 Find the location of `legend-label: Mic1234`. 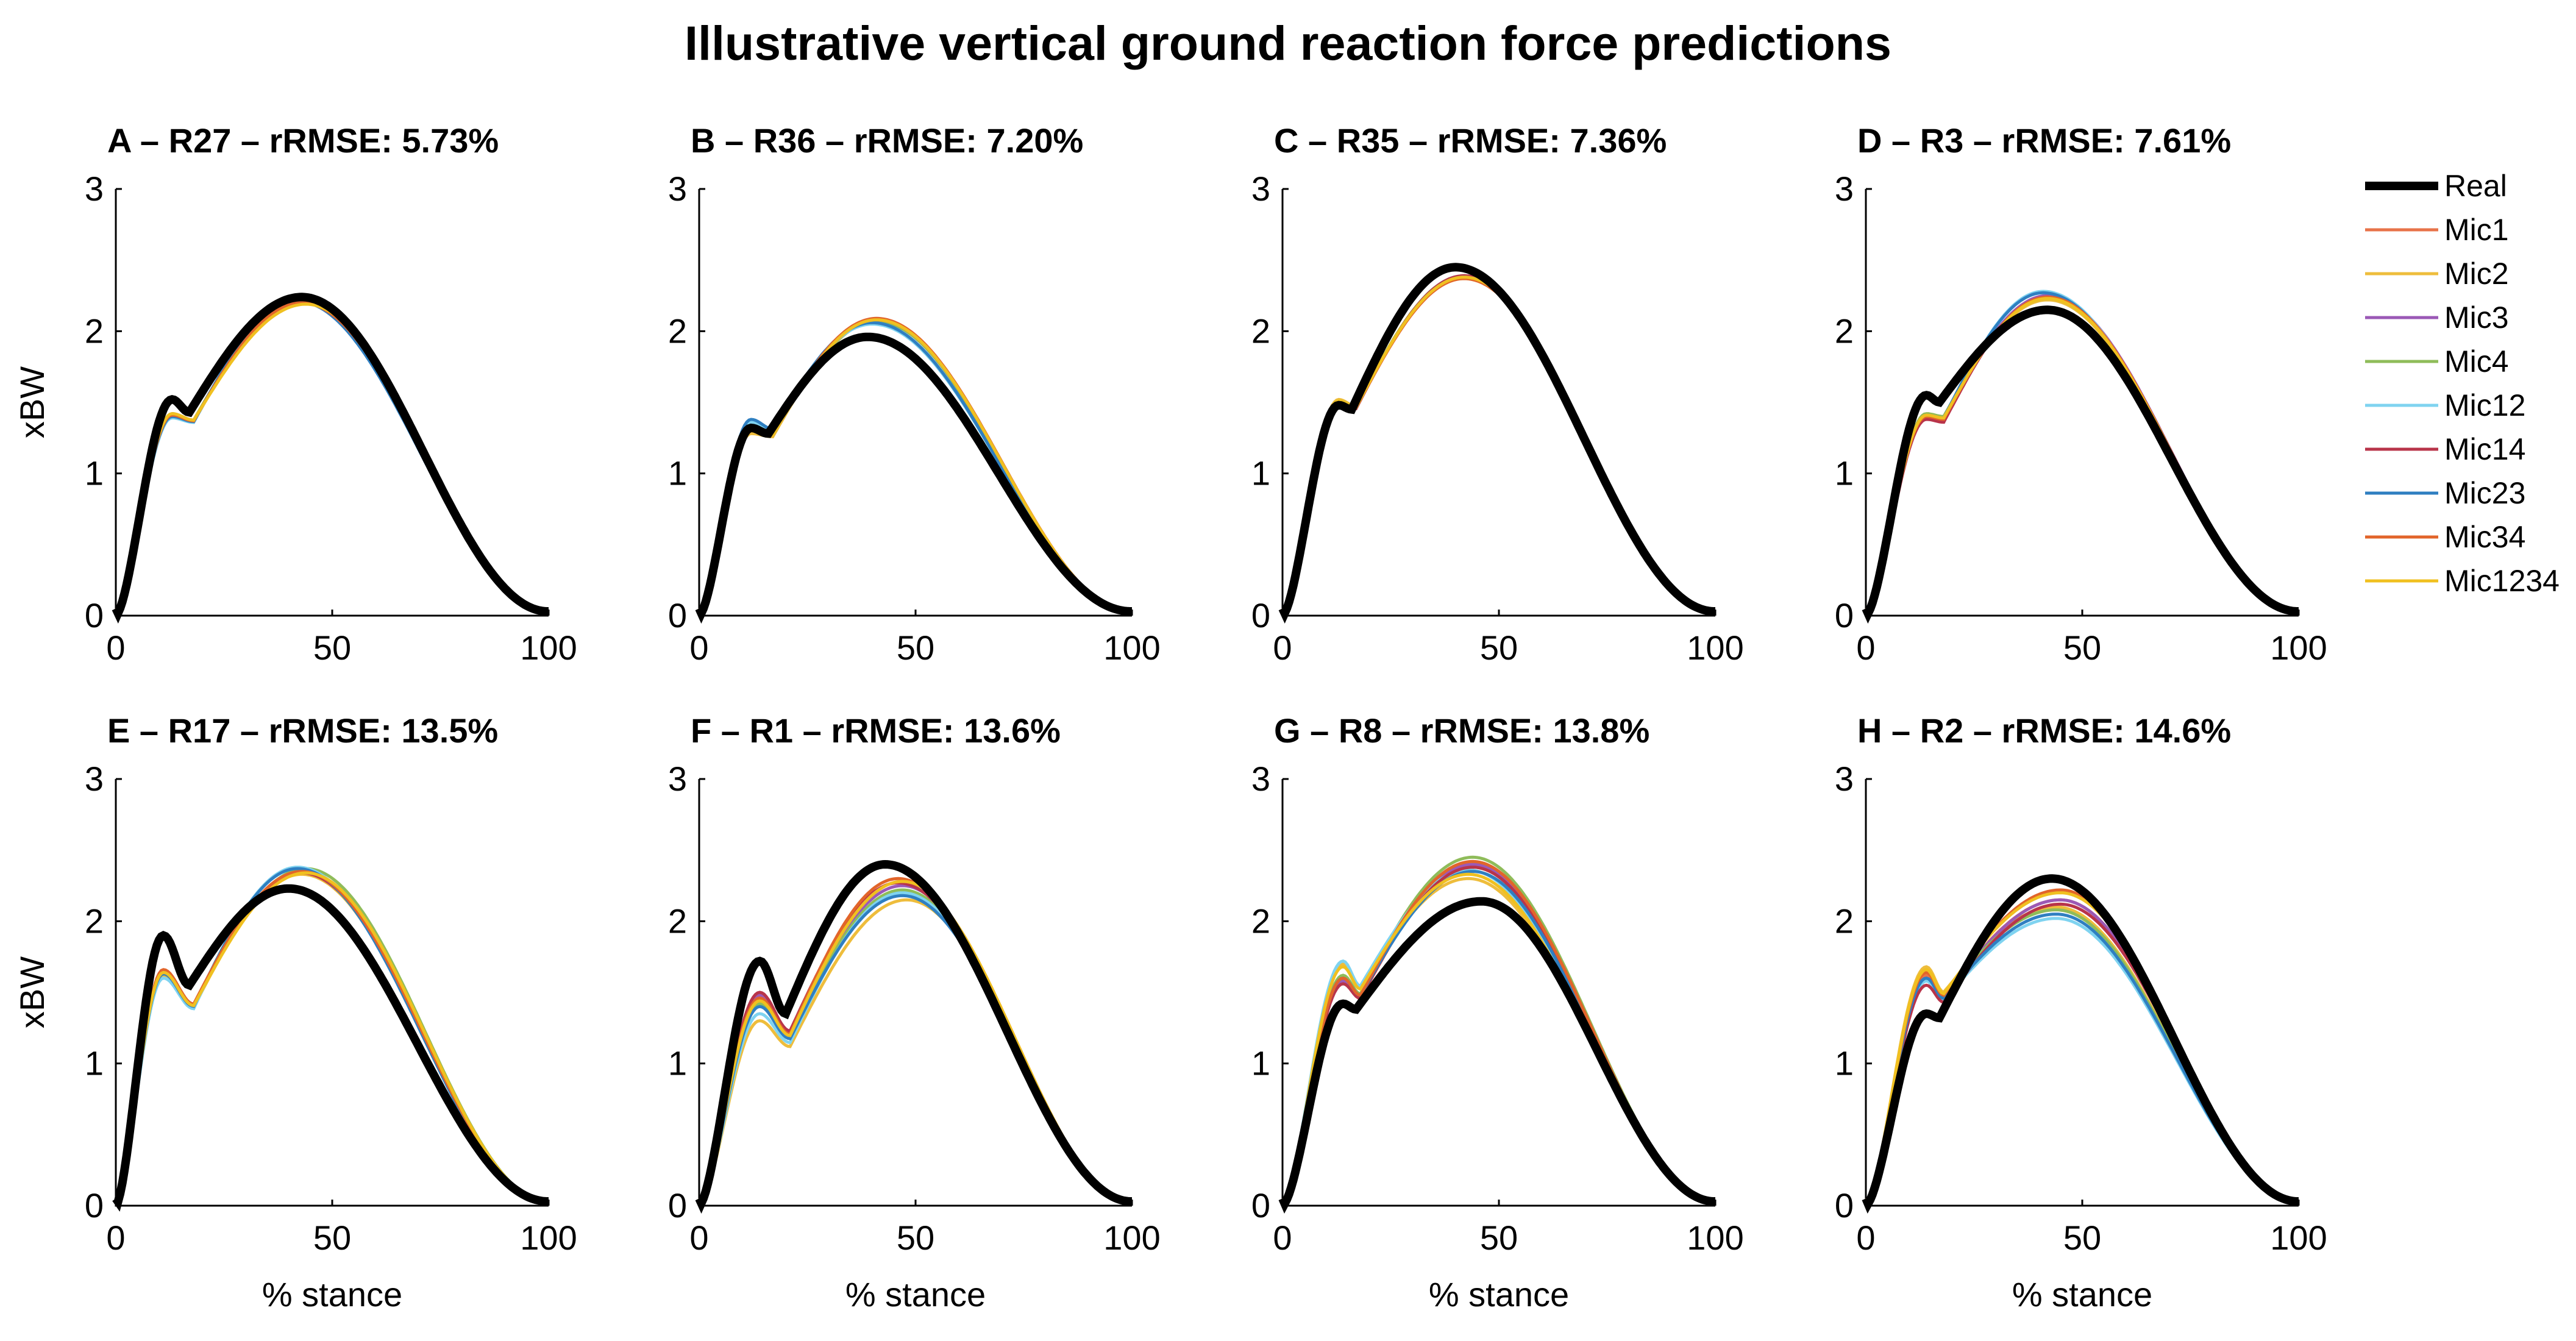

legend-label: Mic1234 is located at coordinates (2502, 581).